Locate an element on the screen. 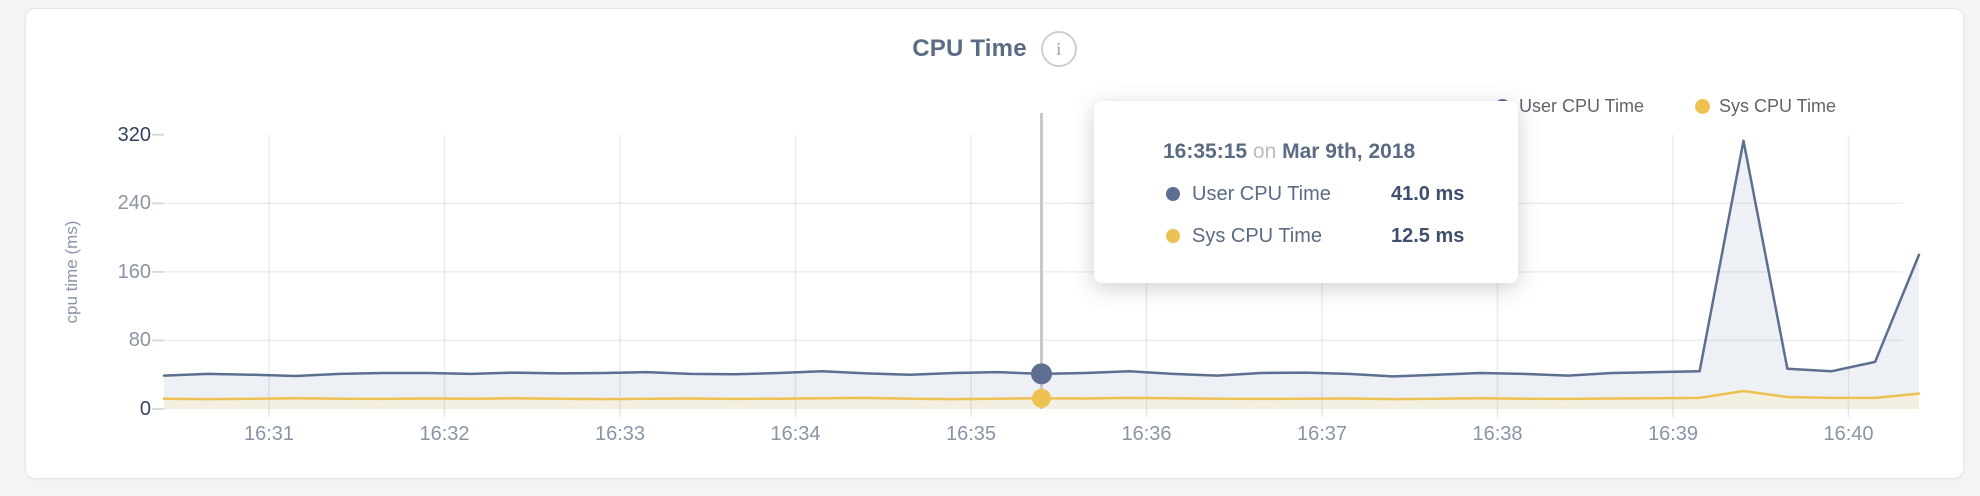 This screenshot has width=1980, height=496. legend-label-sys: Sys CPU Time is located at coordinates (1778, 105).